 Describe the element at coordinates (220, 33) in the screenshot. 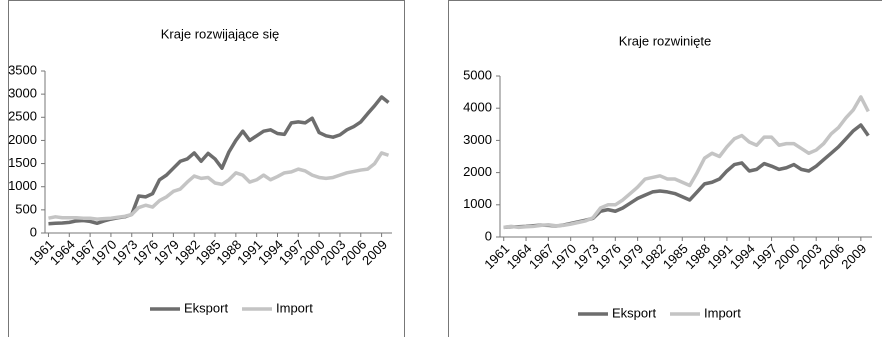

I see `chart-title: Kraje rozwijające się` at that location.